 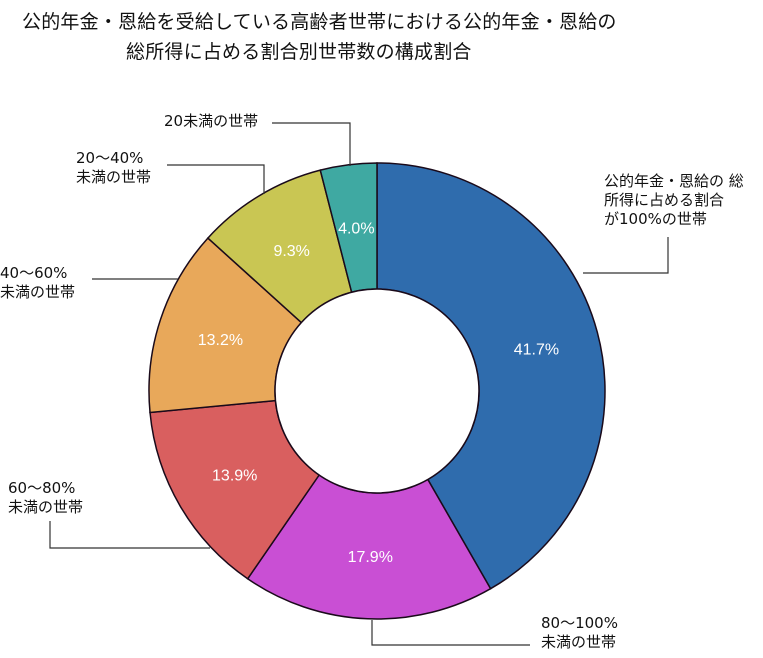 I want to click on donut-hole, so click(x=377, y=391).